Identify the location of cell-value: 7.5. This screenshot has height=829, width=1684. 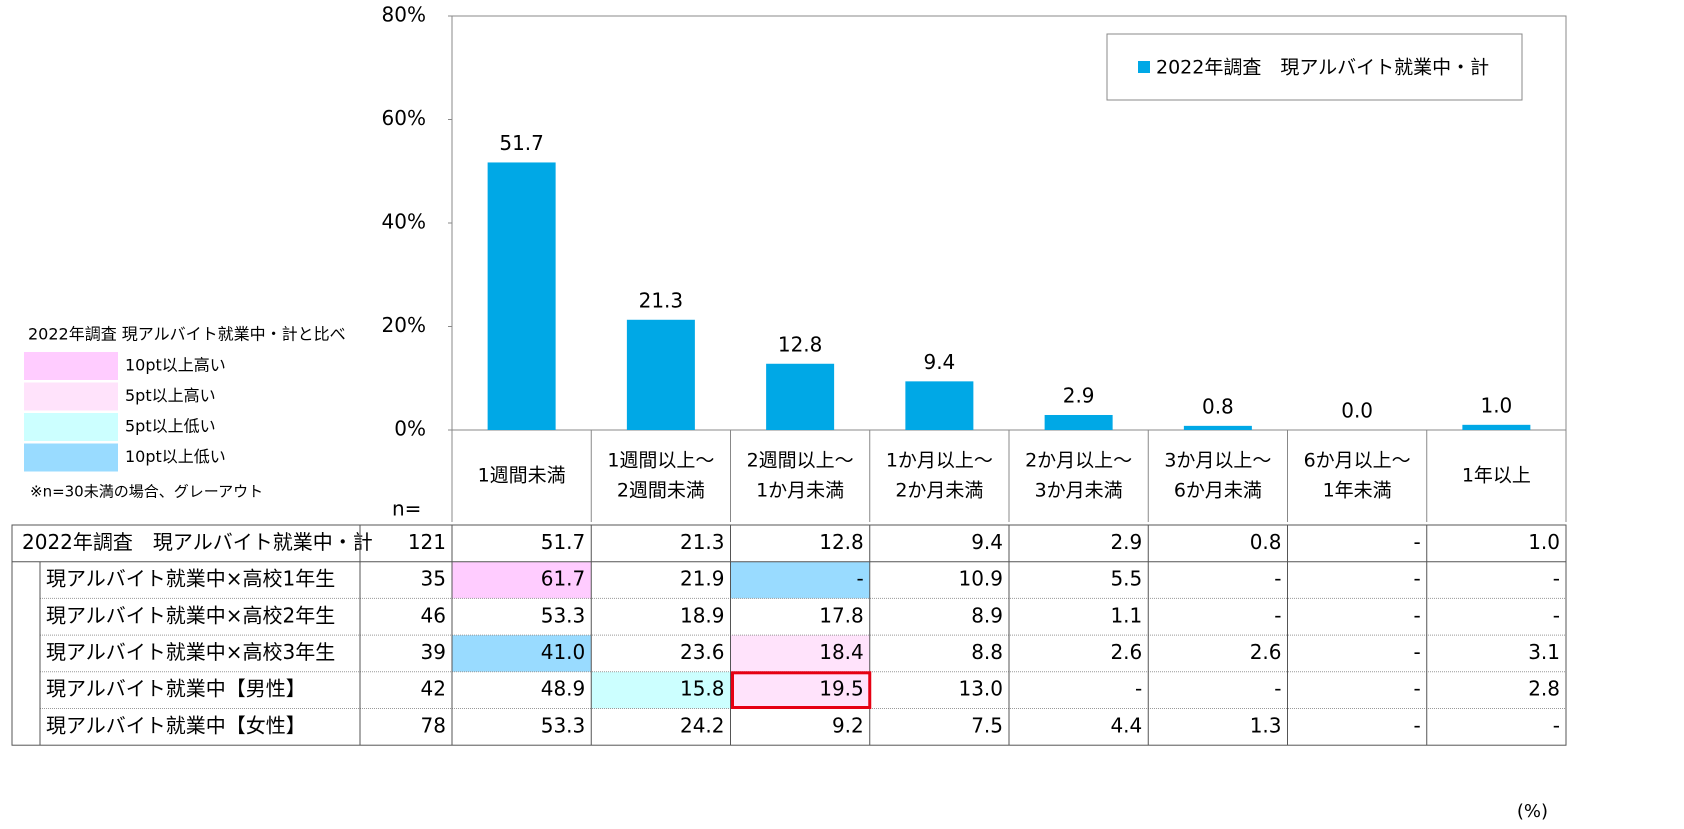
(987, 725).